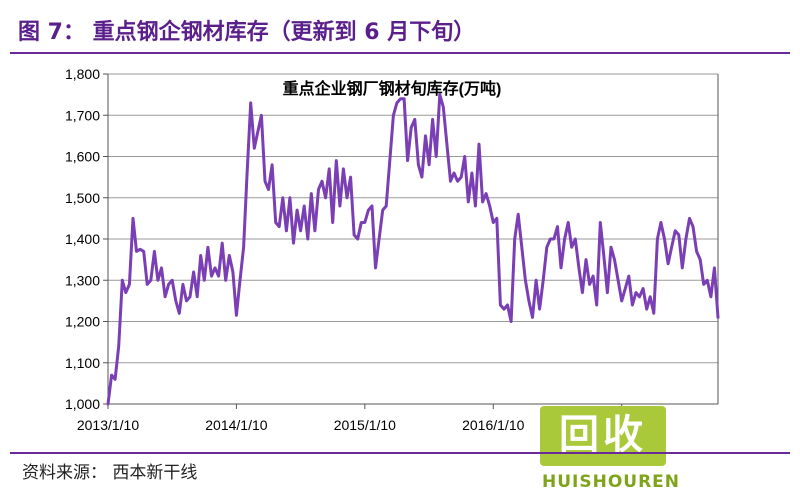  Describe the element at coordinates (392, 88) in the screenshot. I see `chart-title: 重点企业钢厂钢材旬库存(万吨)` at that location.